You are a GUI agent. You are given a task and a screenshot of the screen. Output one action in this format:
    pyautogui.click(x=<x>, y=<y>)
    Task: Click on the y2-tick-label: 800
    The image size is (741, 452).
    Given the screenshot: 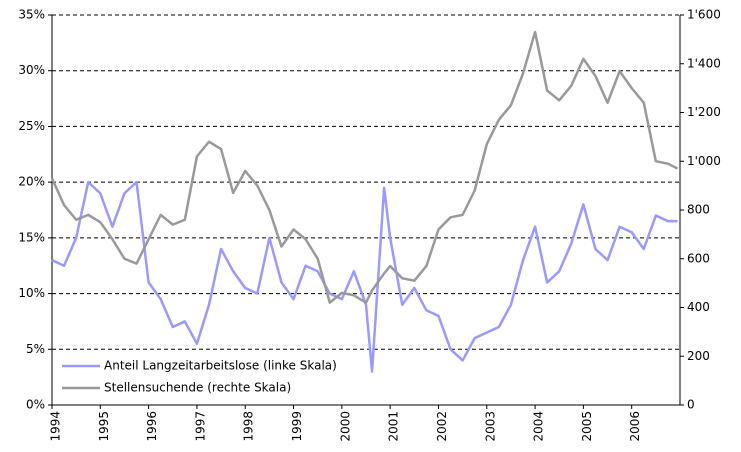 What is the action you would take?
    pyautogui.click(x=698, y=210)
    